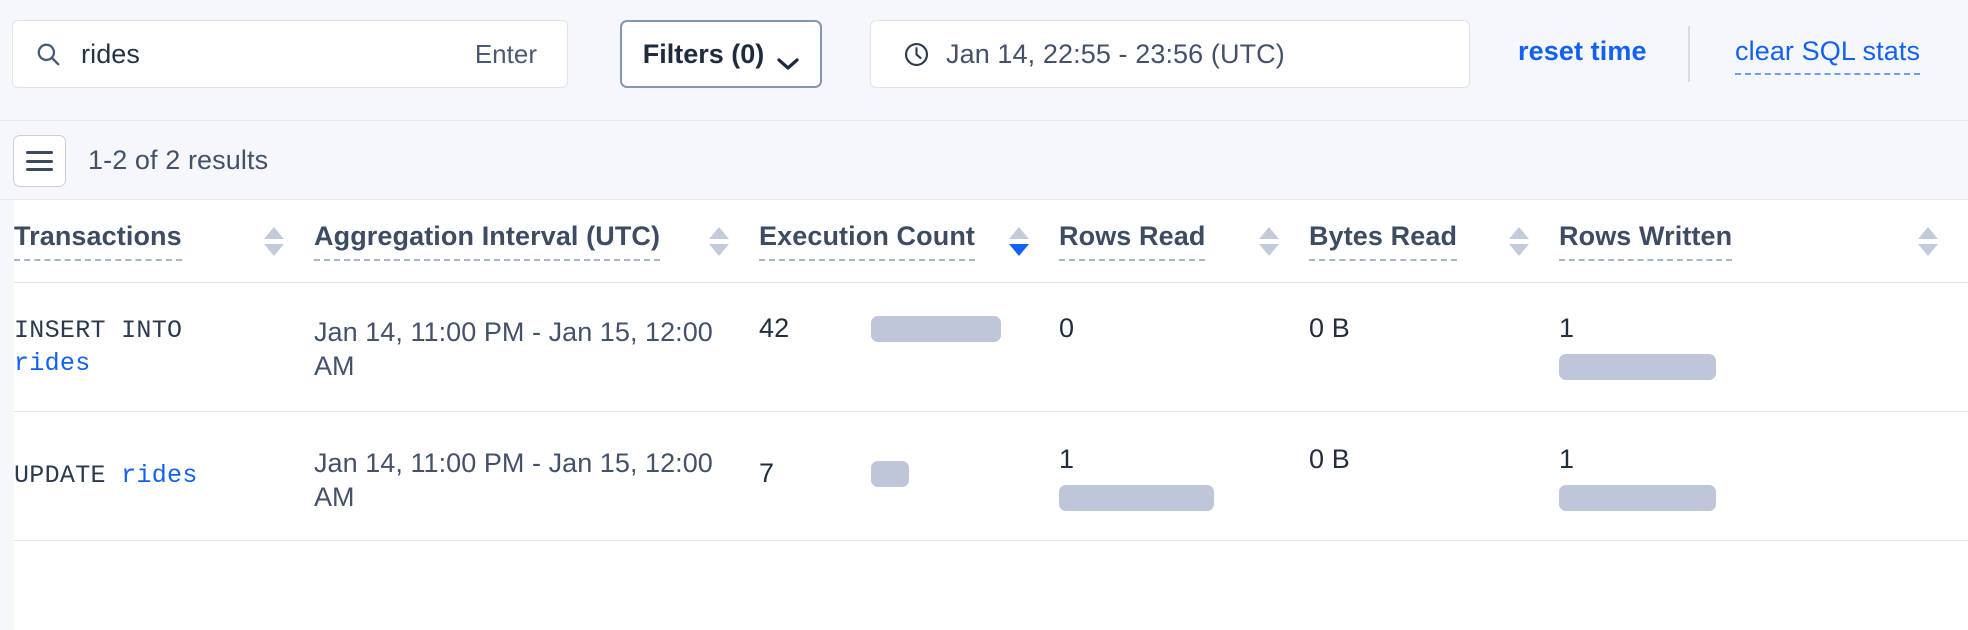  Describe the element at coordinates (290, 54) in the screenshot. I see `search-input: rides Enter` at that location.